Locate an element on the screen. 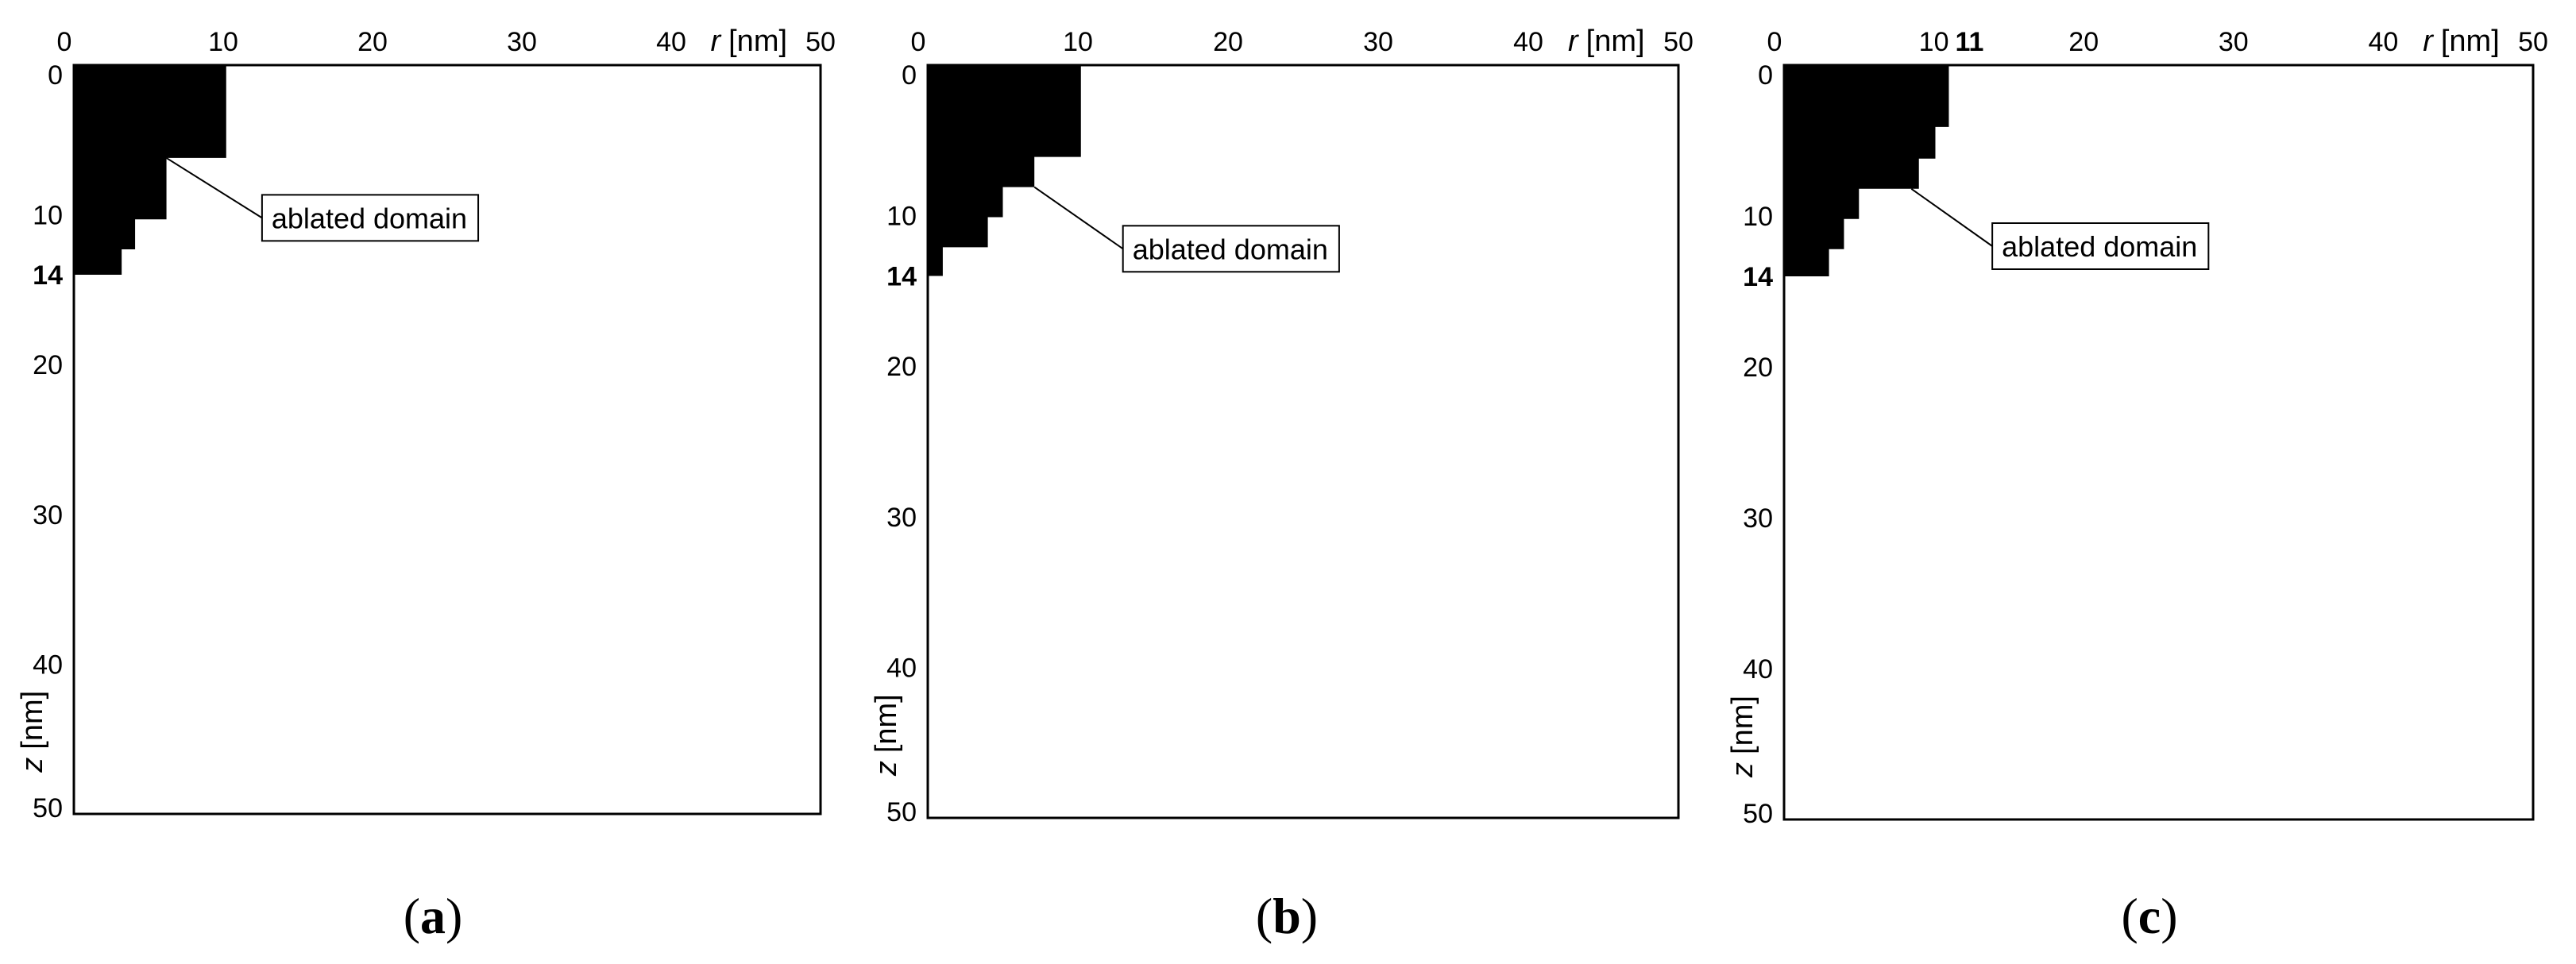  panel-label: (c) is located at coordinates (2149, 916).